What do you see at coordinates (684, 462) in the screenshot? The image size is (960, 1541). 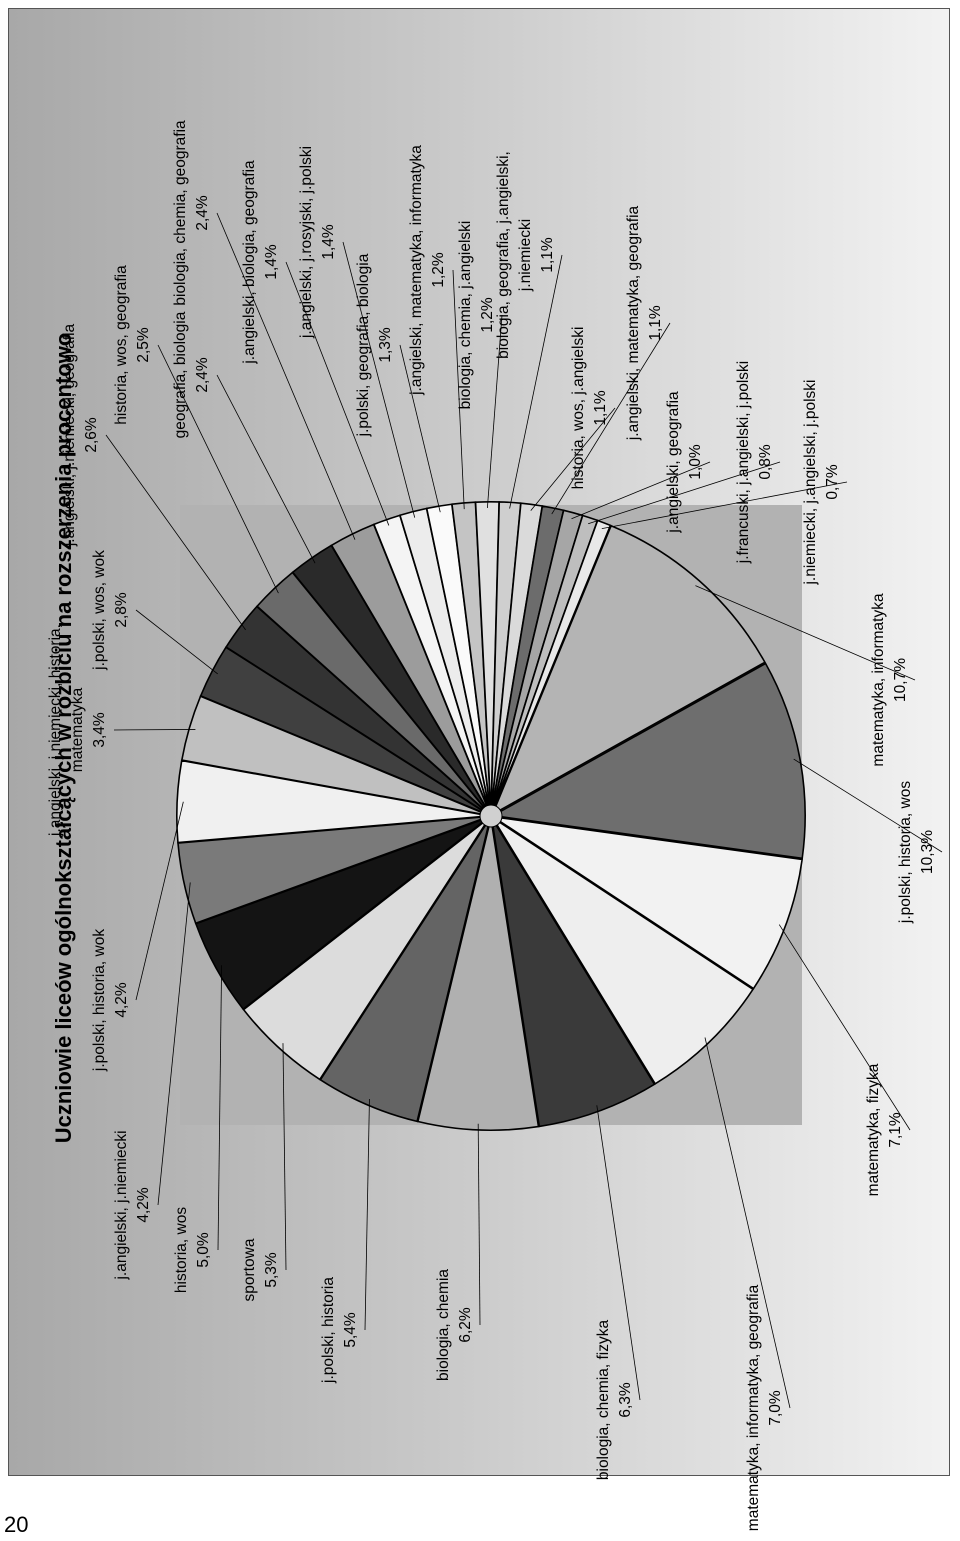 I see `slice-label: j.angielski, geografia 1,0%` at bounding box center [684, 462].